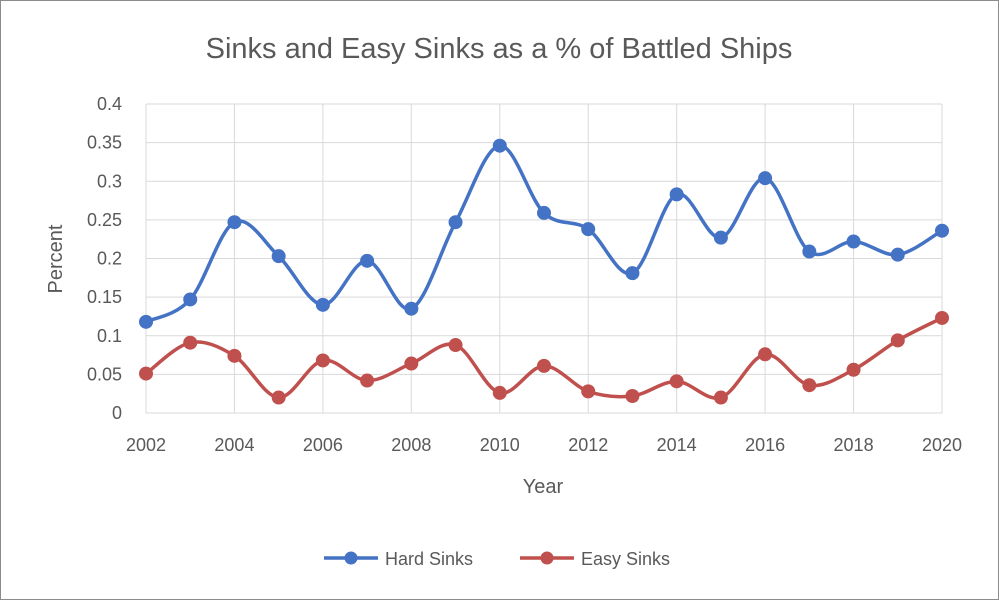  What do you see at coordinates (588, 445) in the screenshot?
I see `x-tick-label: 2012` at bounding box center [588, 445].